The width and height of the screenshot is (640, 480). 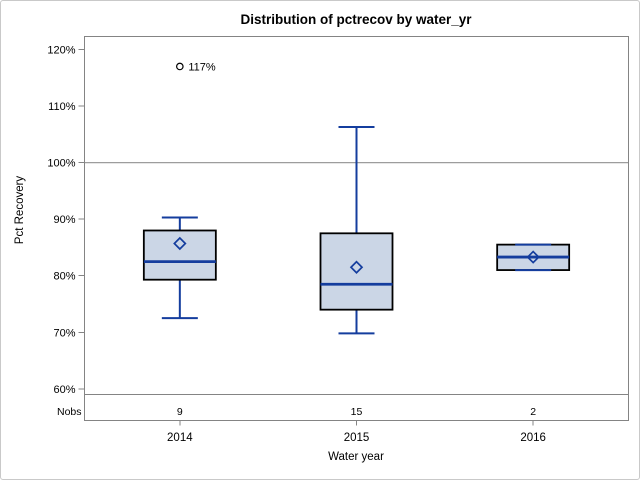 I want to click on box-2015, so click(x=356, y=271).